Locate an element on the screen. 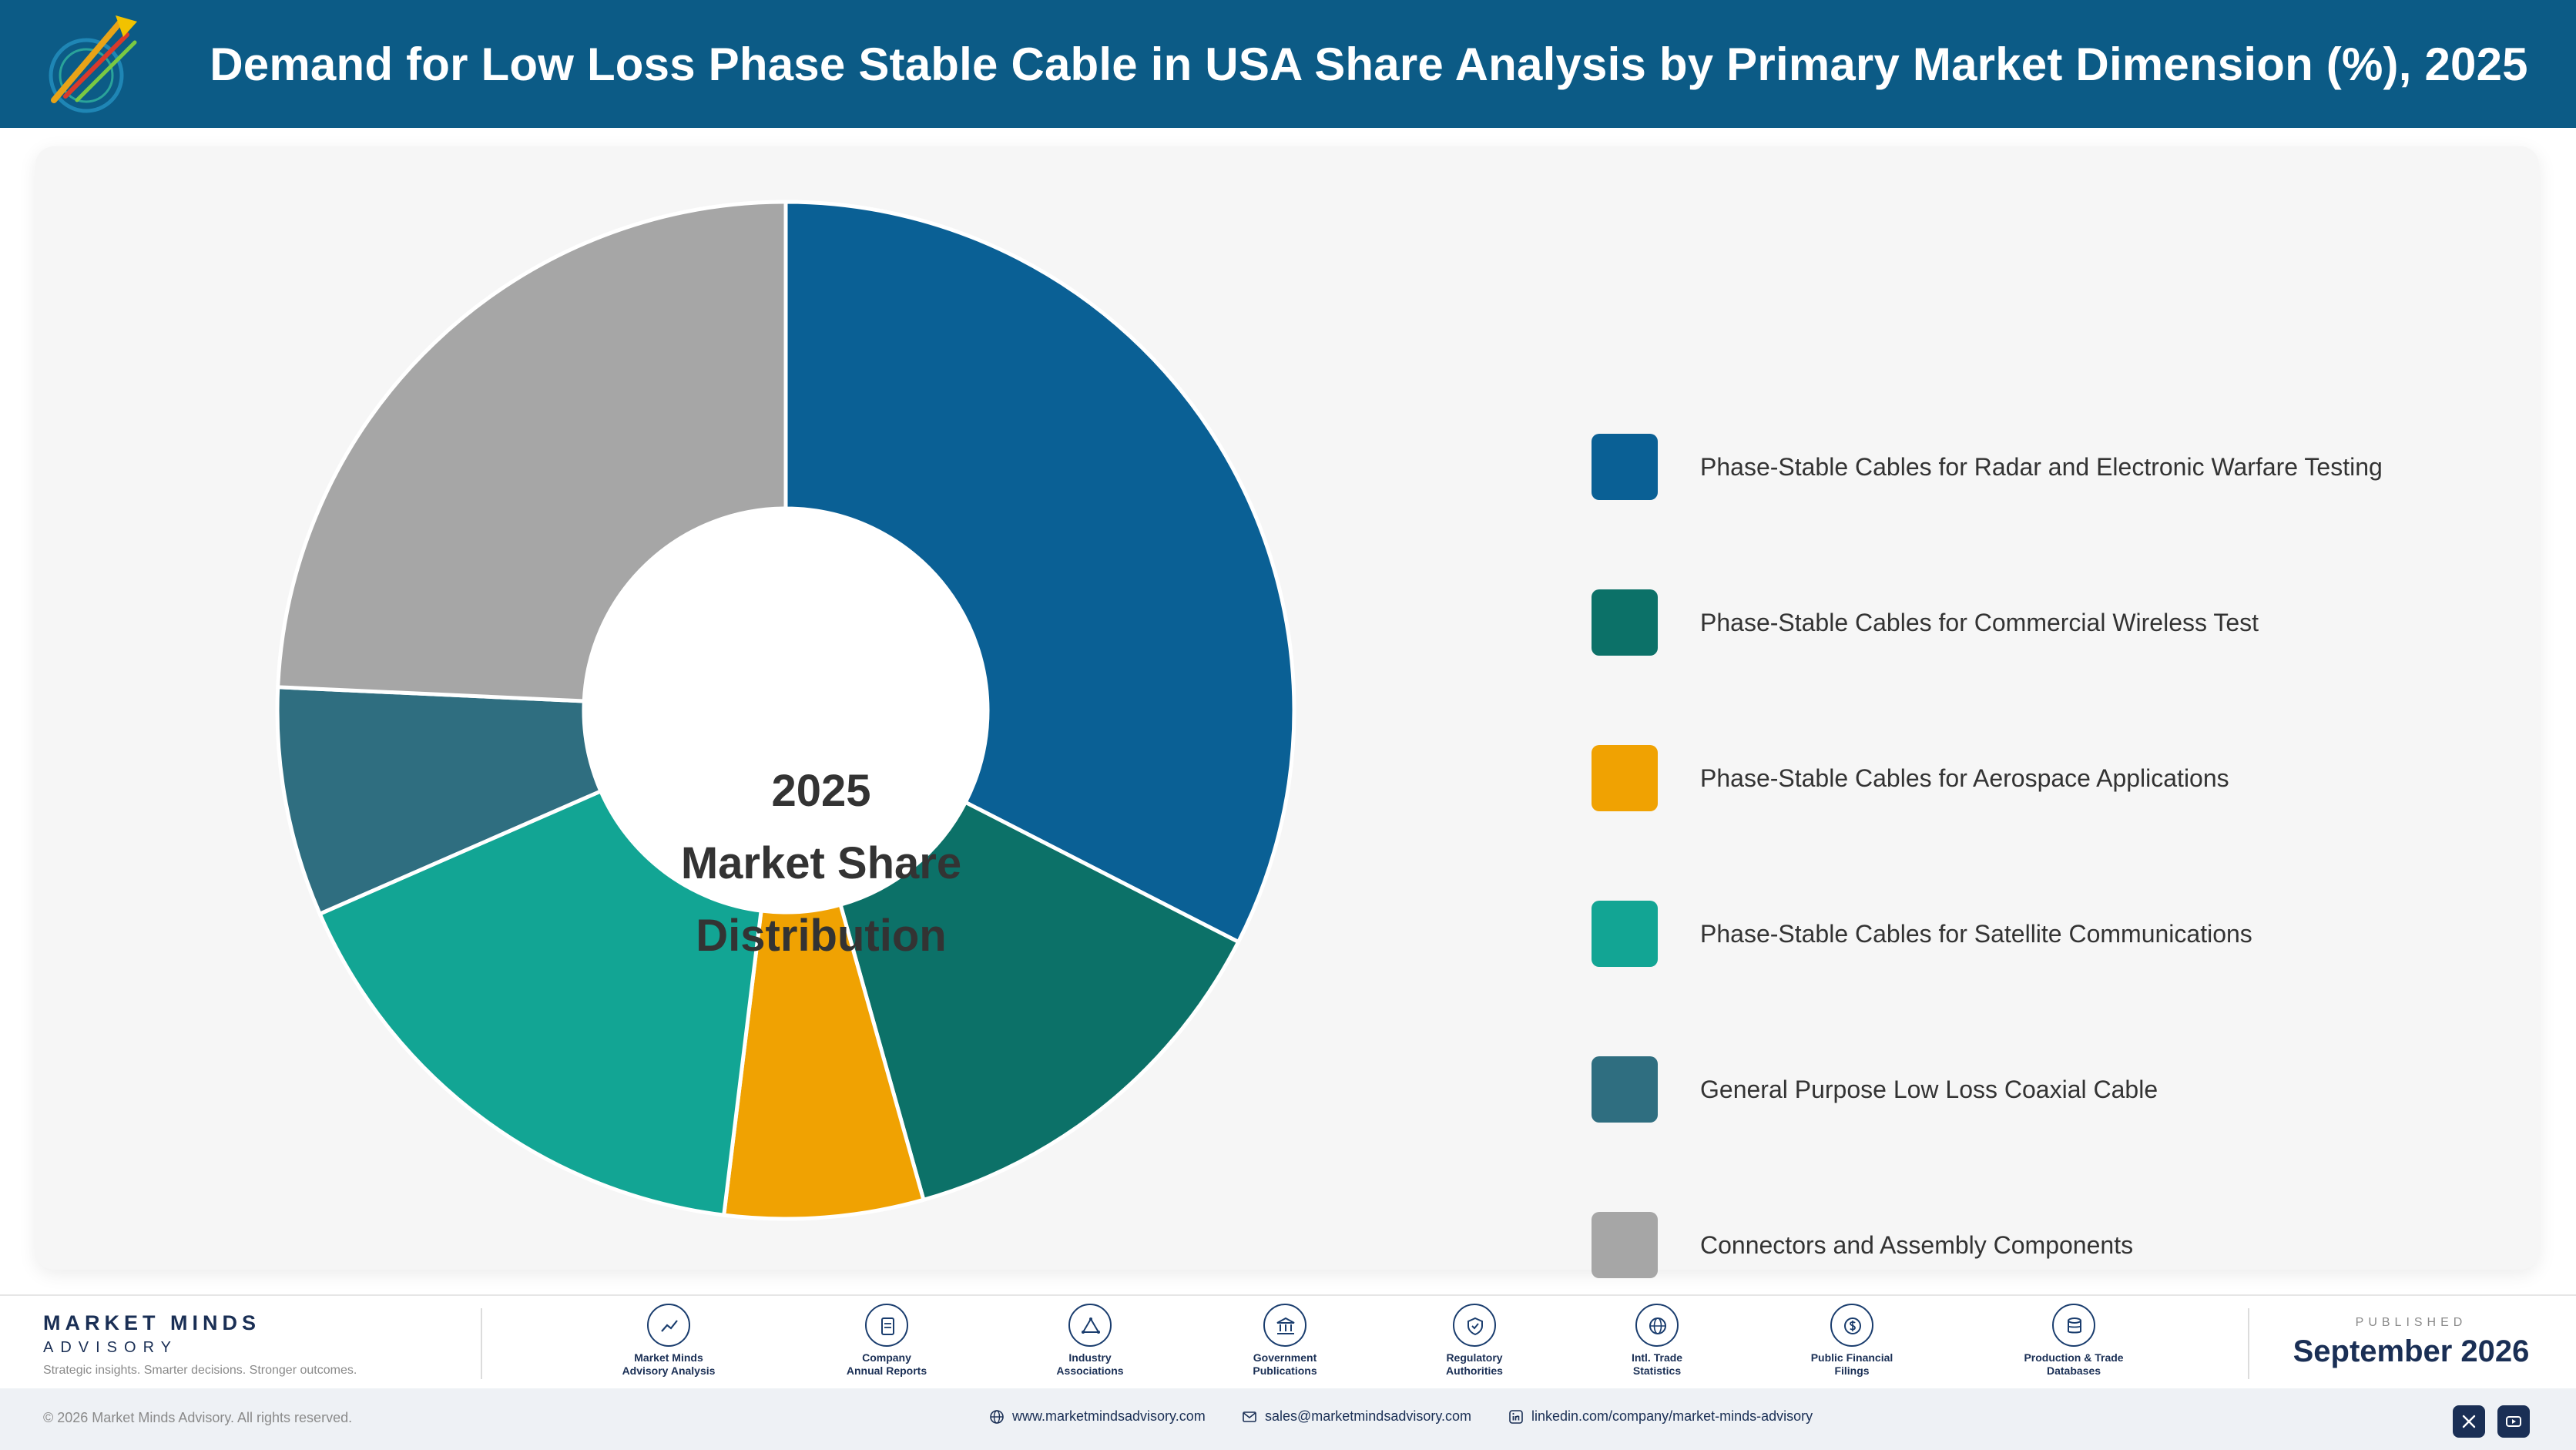 Image resolution: width=2576 pixels, height=1450 pixels. building-icon is located at coordinates (1284, 1325).